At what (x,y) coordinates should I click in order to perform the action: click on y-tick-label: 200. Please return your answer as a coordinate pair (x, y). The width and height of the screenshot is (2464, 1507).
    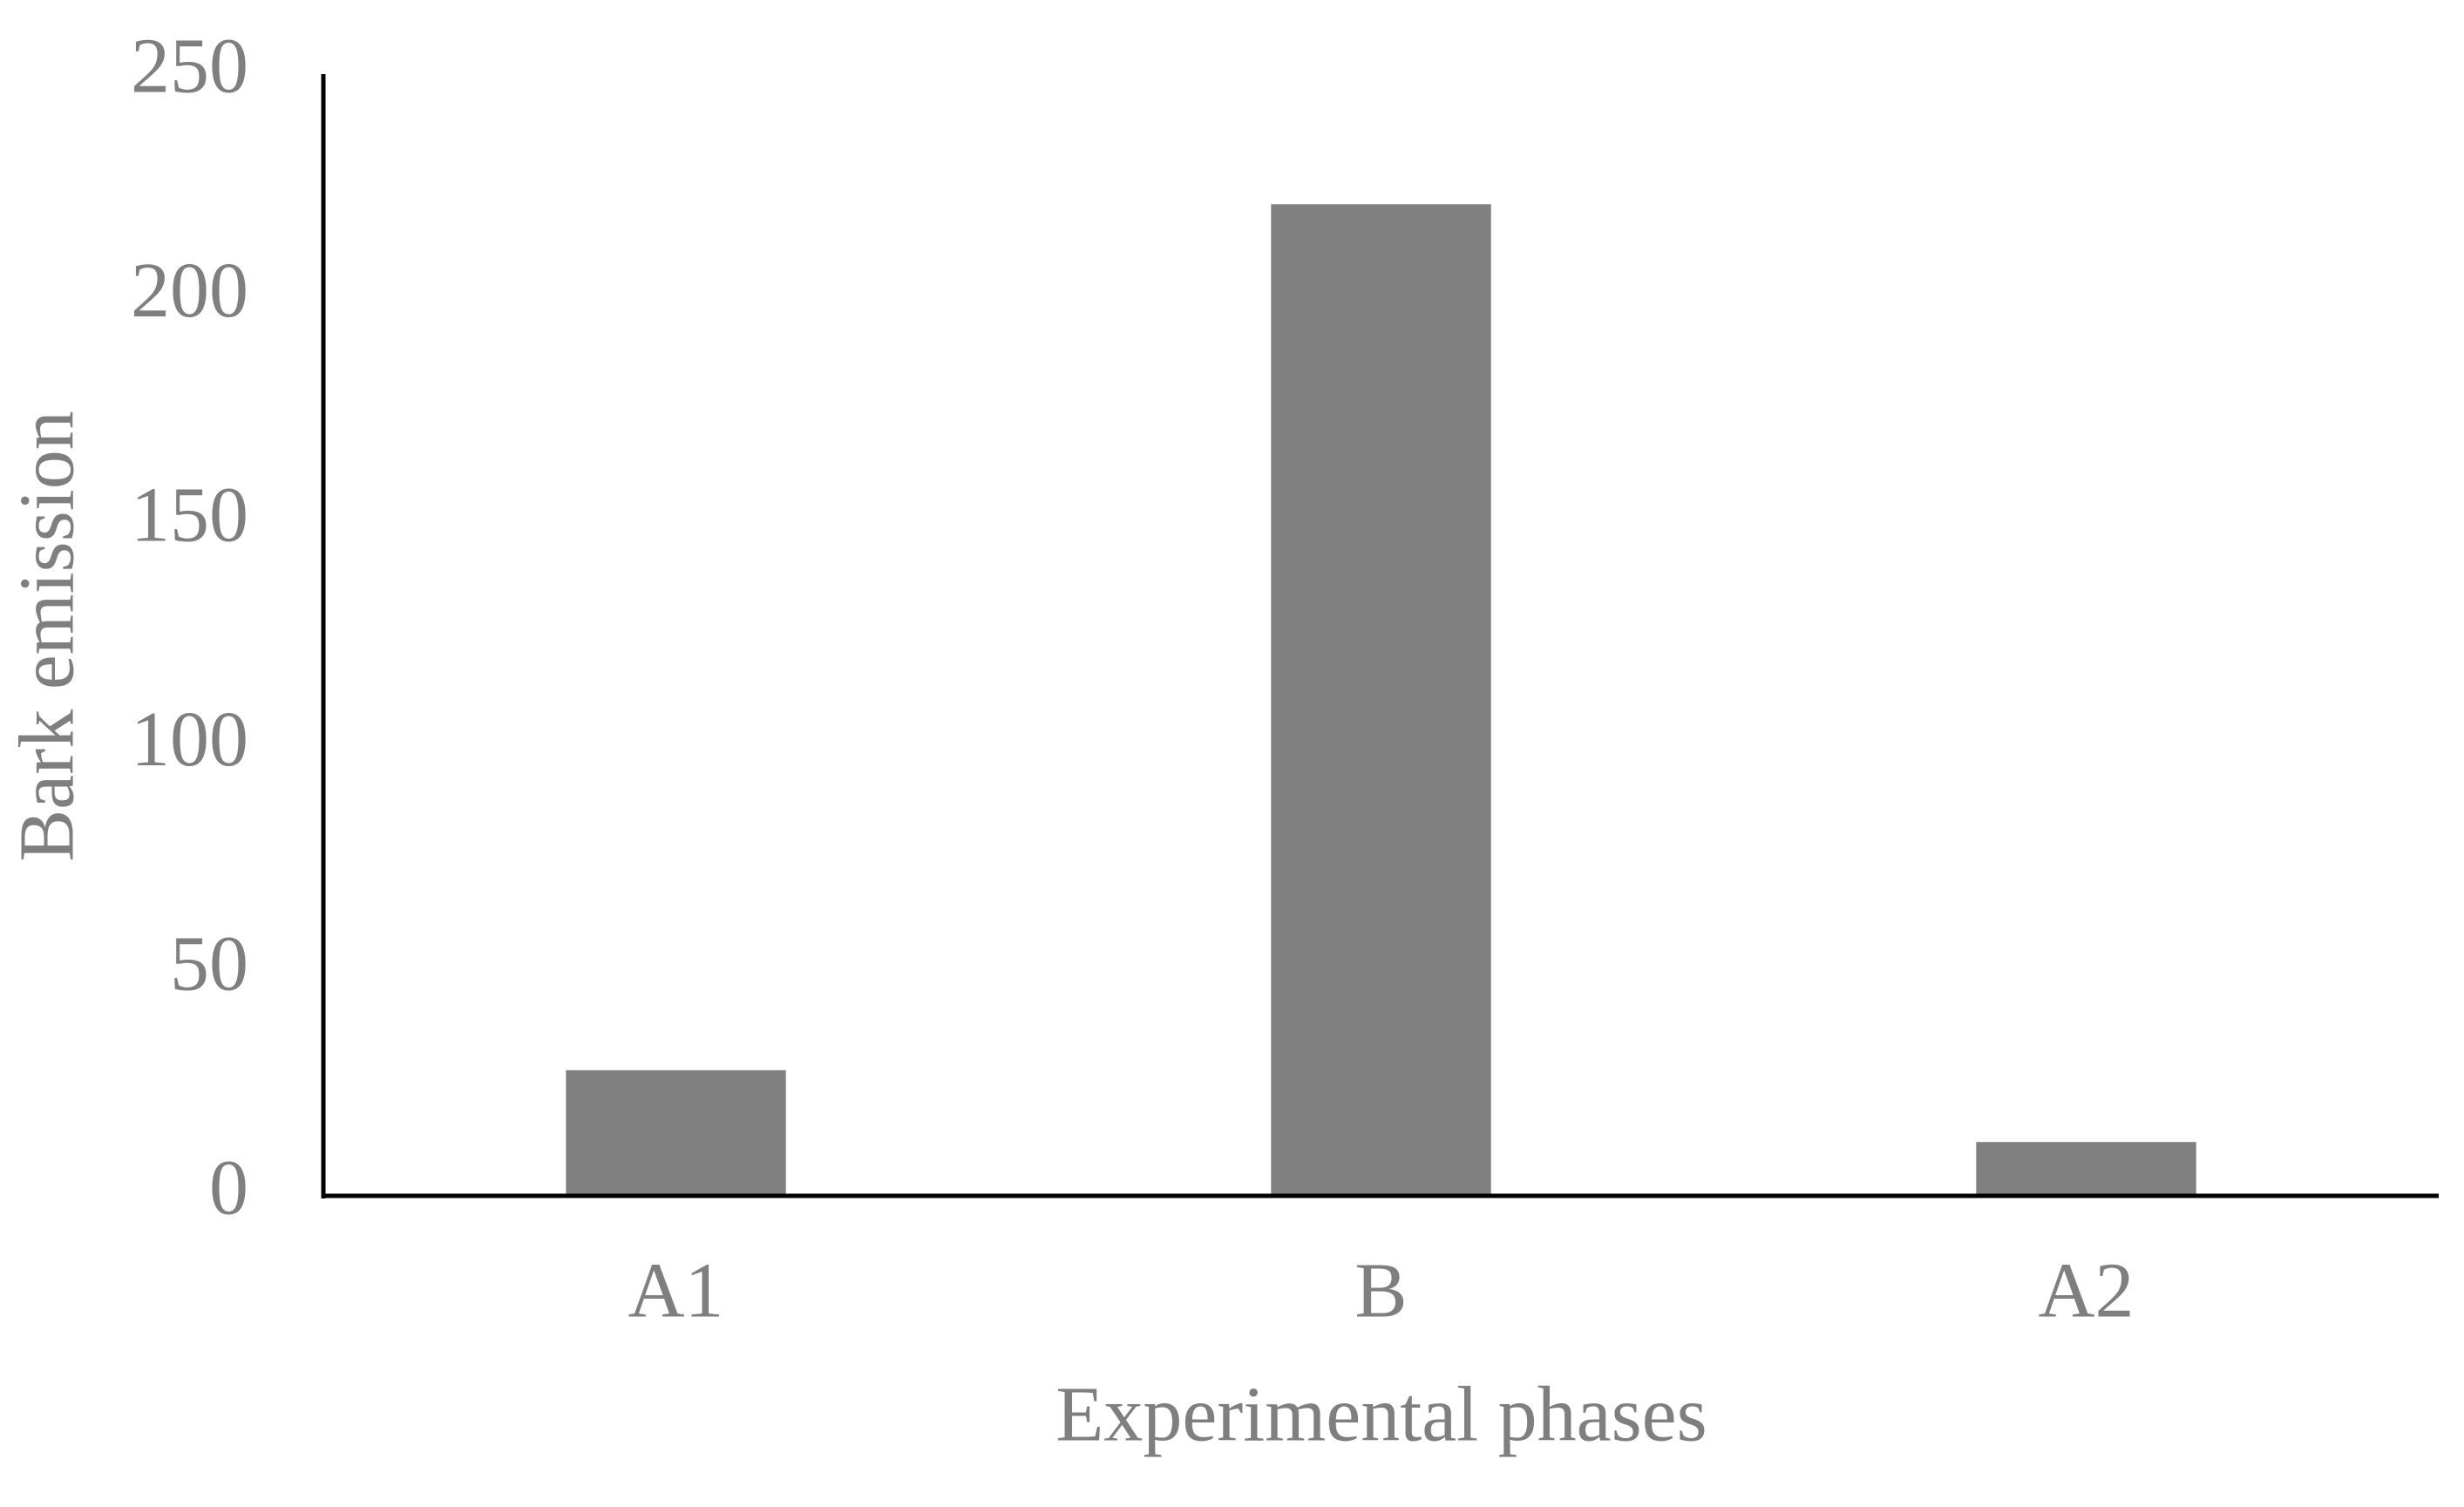
    Looking at the image, I should click on (189, 291).